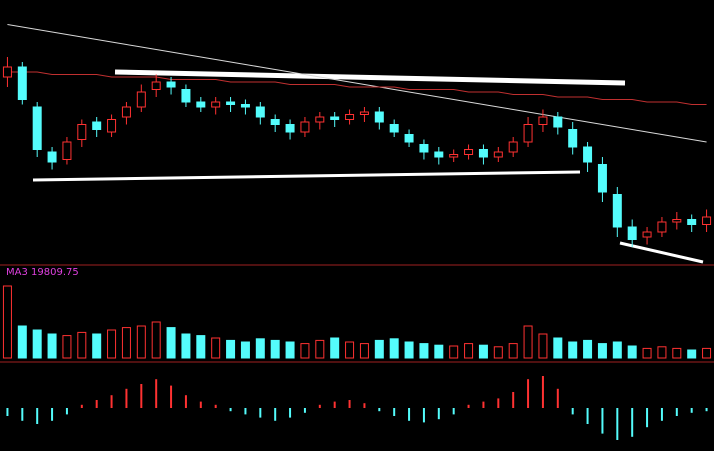 The height and width of the screenshot is (451, 714). I want to click on support-line, so click(306, 176).